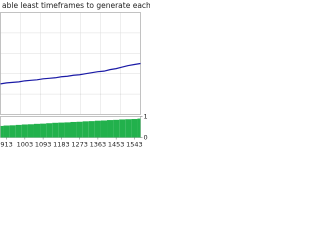 Image resolution: width=320 pixels, height=240 pixels. Describe the element at coordinates (70, 73) in the screenshot. I see `balance-line` at that location.